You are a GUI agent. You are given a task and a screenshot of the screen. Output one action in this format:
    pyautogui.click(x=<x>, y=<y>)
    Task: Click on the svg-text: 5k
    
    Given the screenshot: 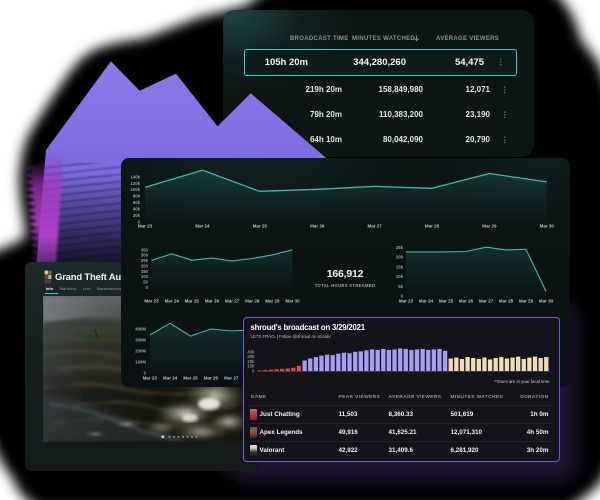 What is the action you would take?
    pyautogui.click(x=400, y=286)
    